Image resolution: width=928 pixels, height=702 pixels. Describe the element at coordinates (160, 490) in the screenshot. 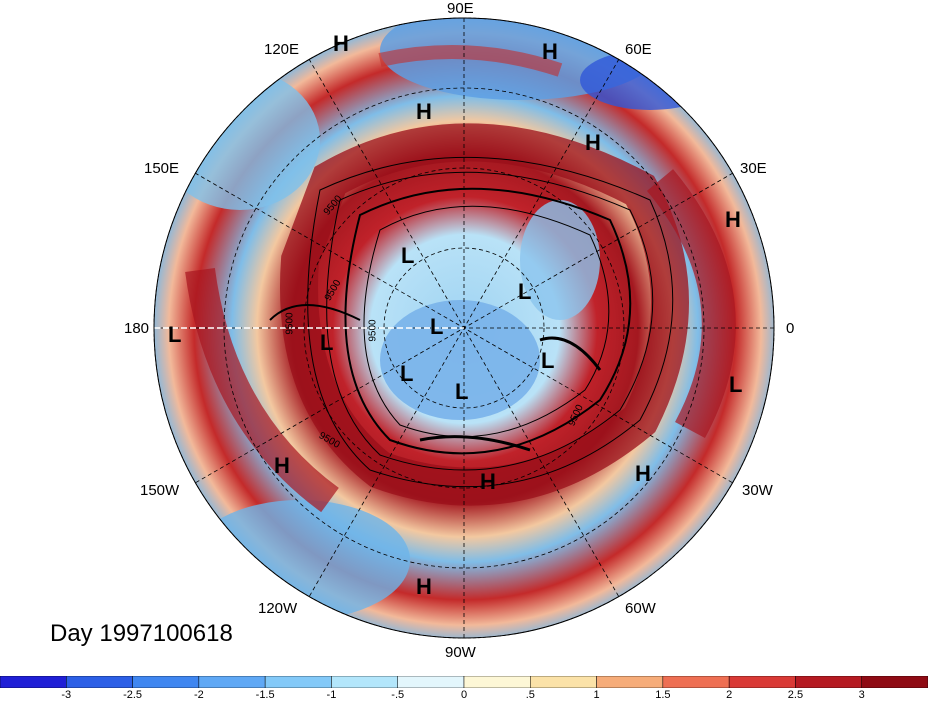

I see `lon-label: 150W` at that location.